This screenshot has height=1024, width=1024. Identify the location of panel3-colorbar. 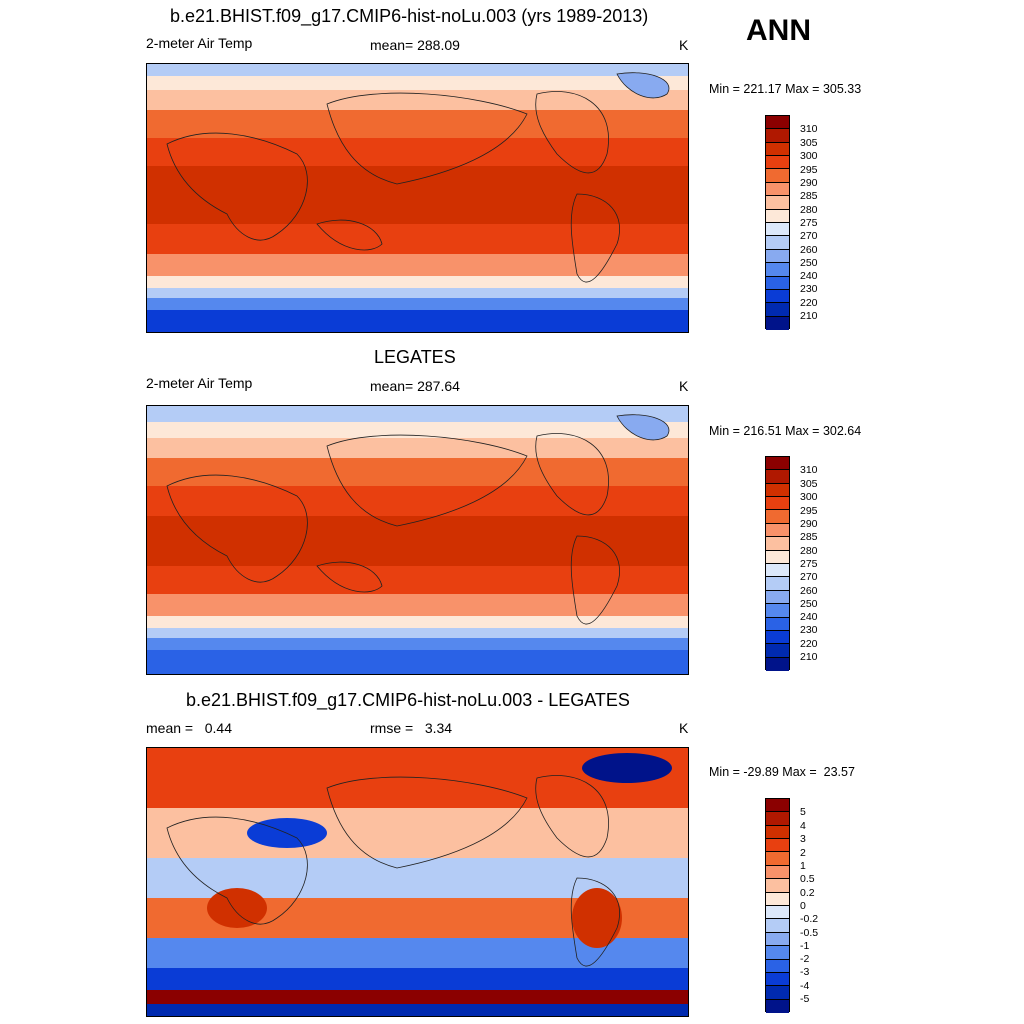
(777, 905).